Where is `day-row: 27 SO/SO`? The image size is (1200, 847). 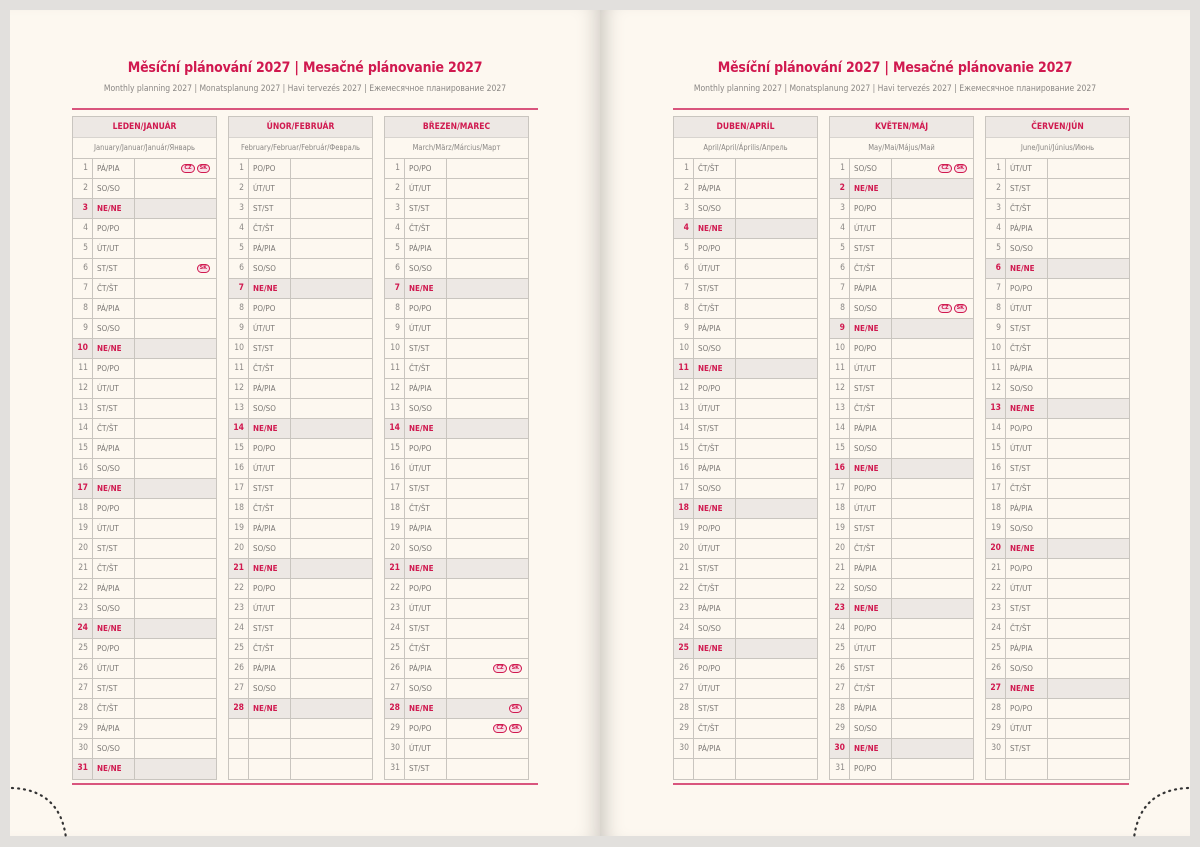
day-row: 27 SO/SO is located at coordinates (300, 689).